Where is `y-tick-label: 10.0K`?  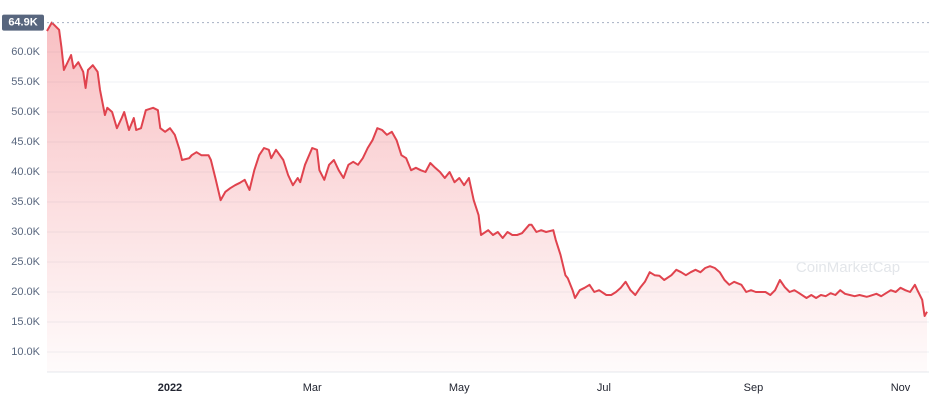
y-tick-label: 10.0K is located at coordinates (25, 352).